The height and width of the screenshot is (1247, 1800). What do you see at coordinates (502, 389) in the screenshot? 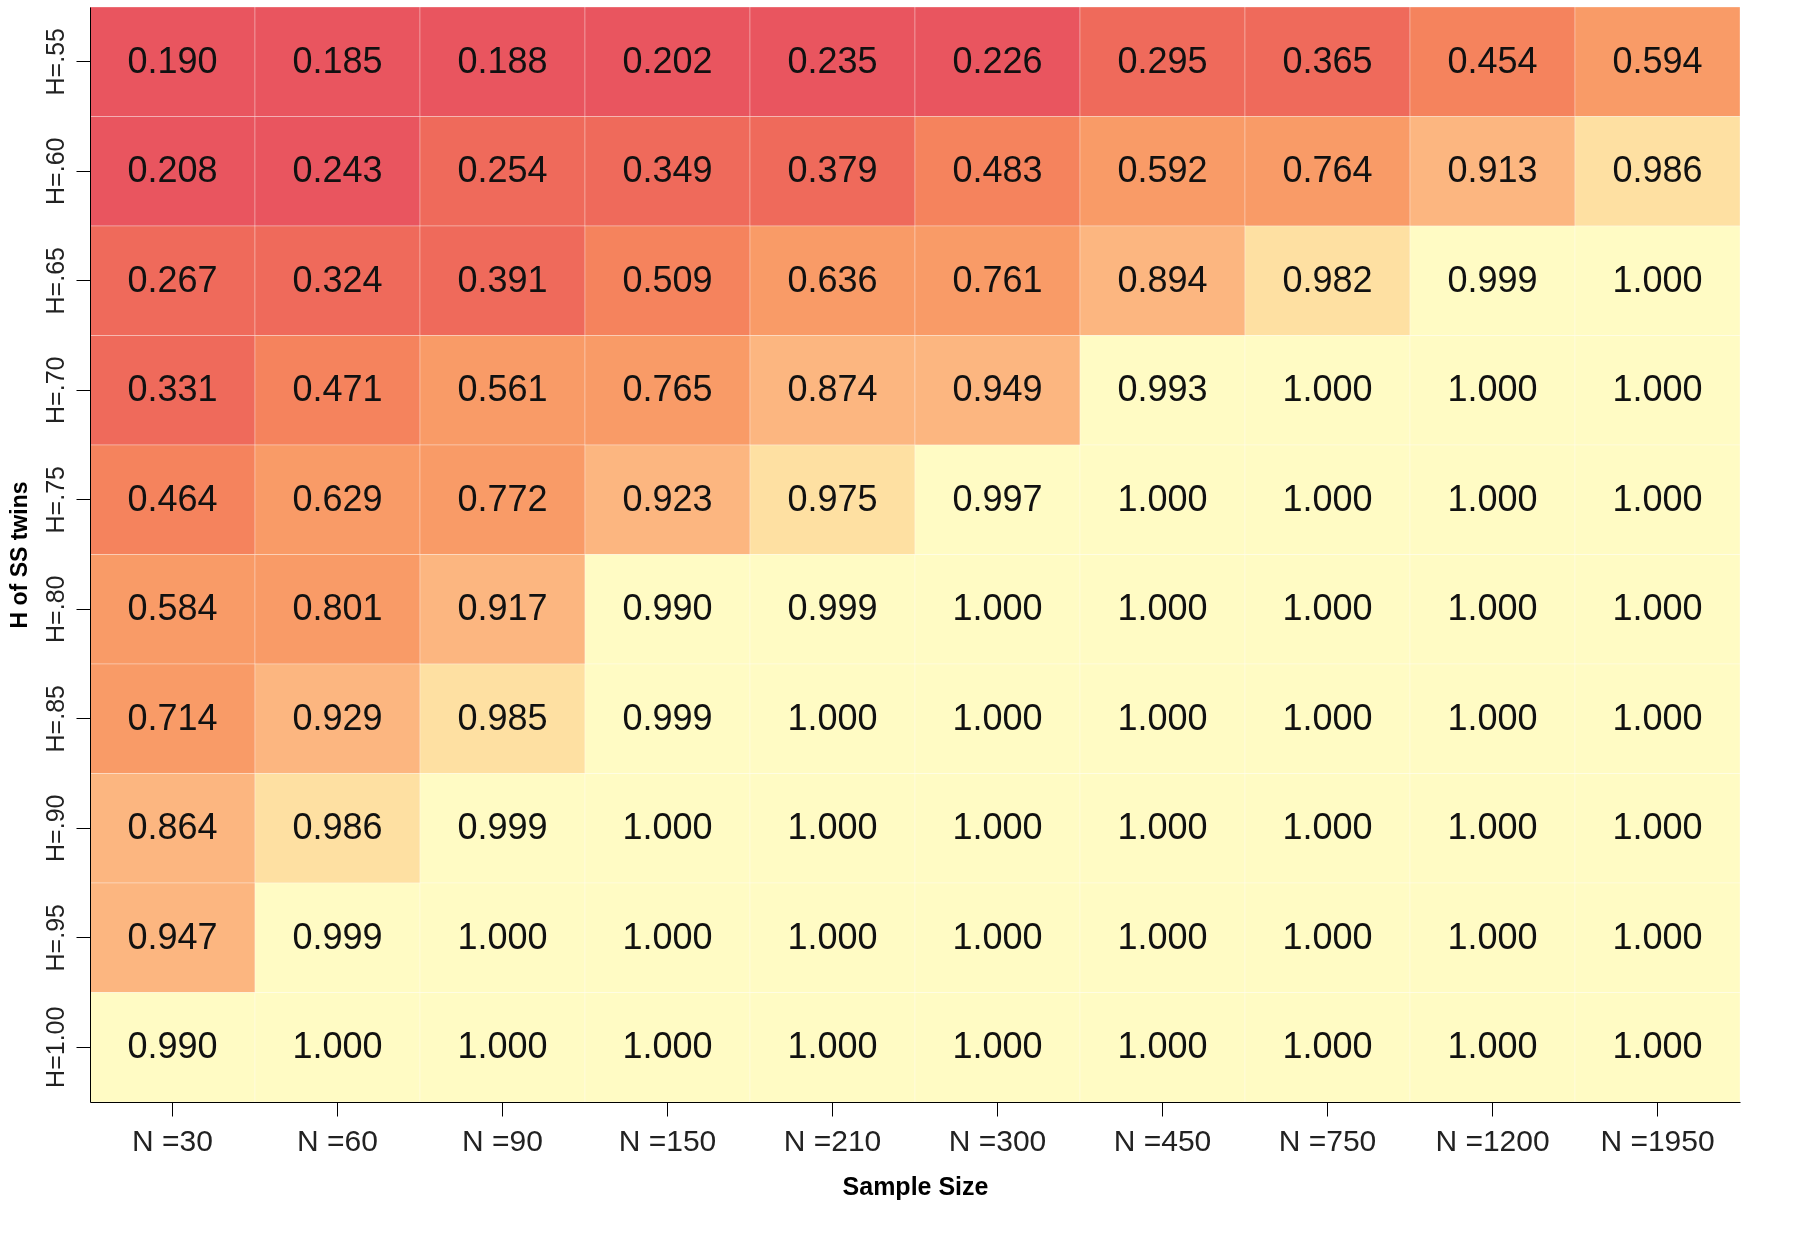
I see `data-label: 0.561` at bounding box center [502, 389].